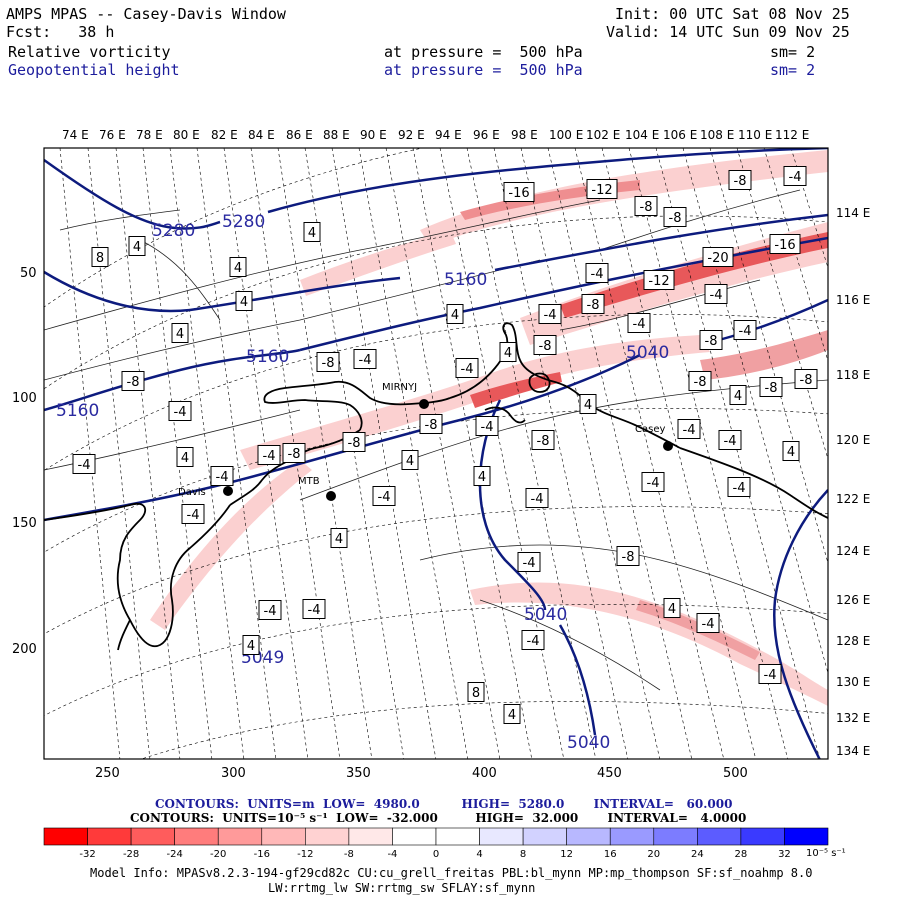  What do you see at coordinates (793, 70) in the screenshot?
I see `field2-smooth: sm= 2` at bounding box center [793, 70].